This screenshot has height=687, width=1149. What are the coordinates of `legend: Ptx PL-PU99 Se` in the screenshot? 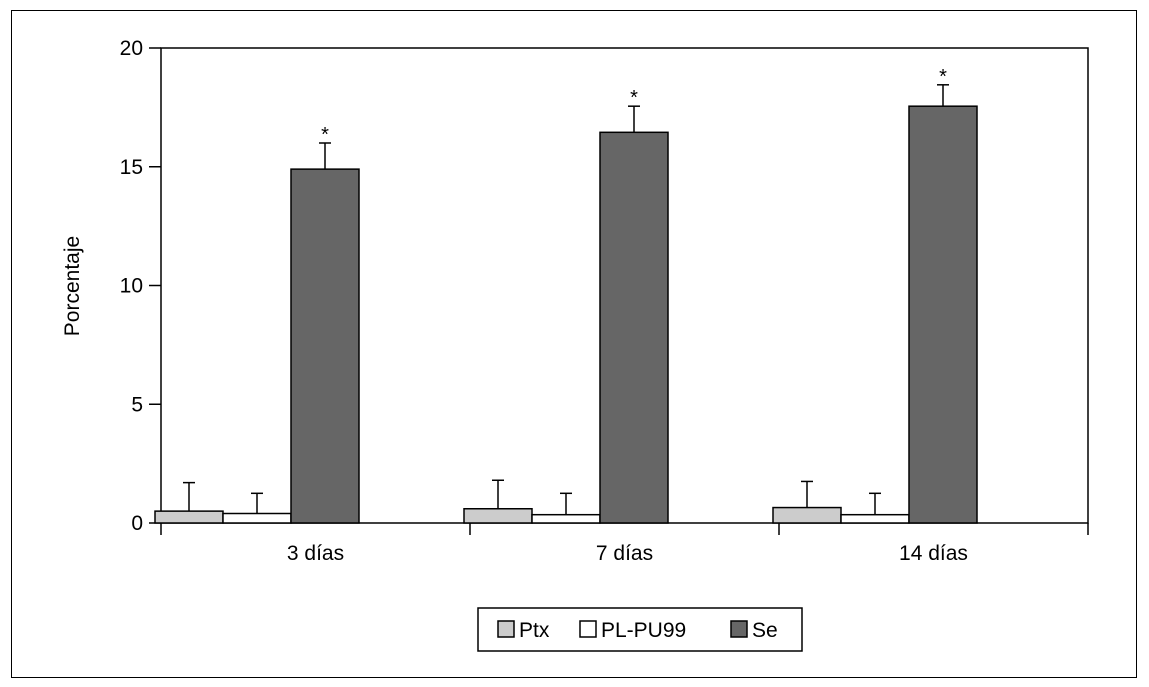 It's located at (640, 629).